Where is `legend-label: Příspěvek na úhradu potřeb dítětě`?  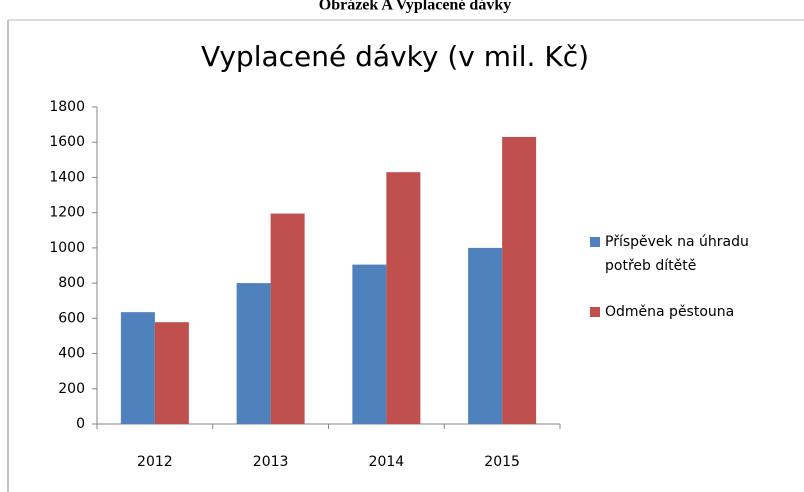 legend-label: Příspěvek na úhradu potřeb dítětě is located at coordinates (677, 254).